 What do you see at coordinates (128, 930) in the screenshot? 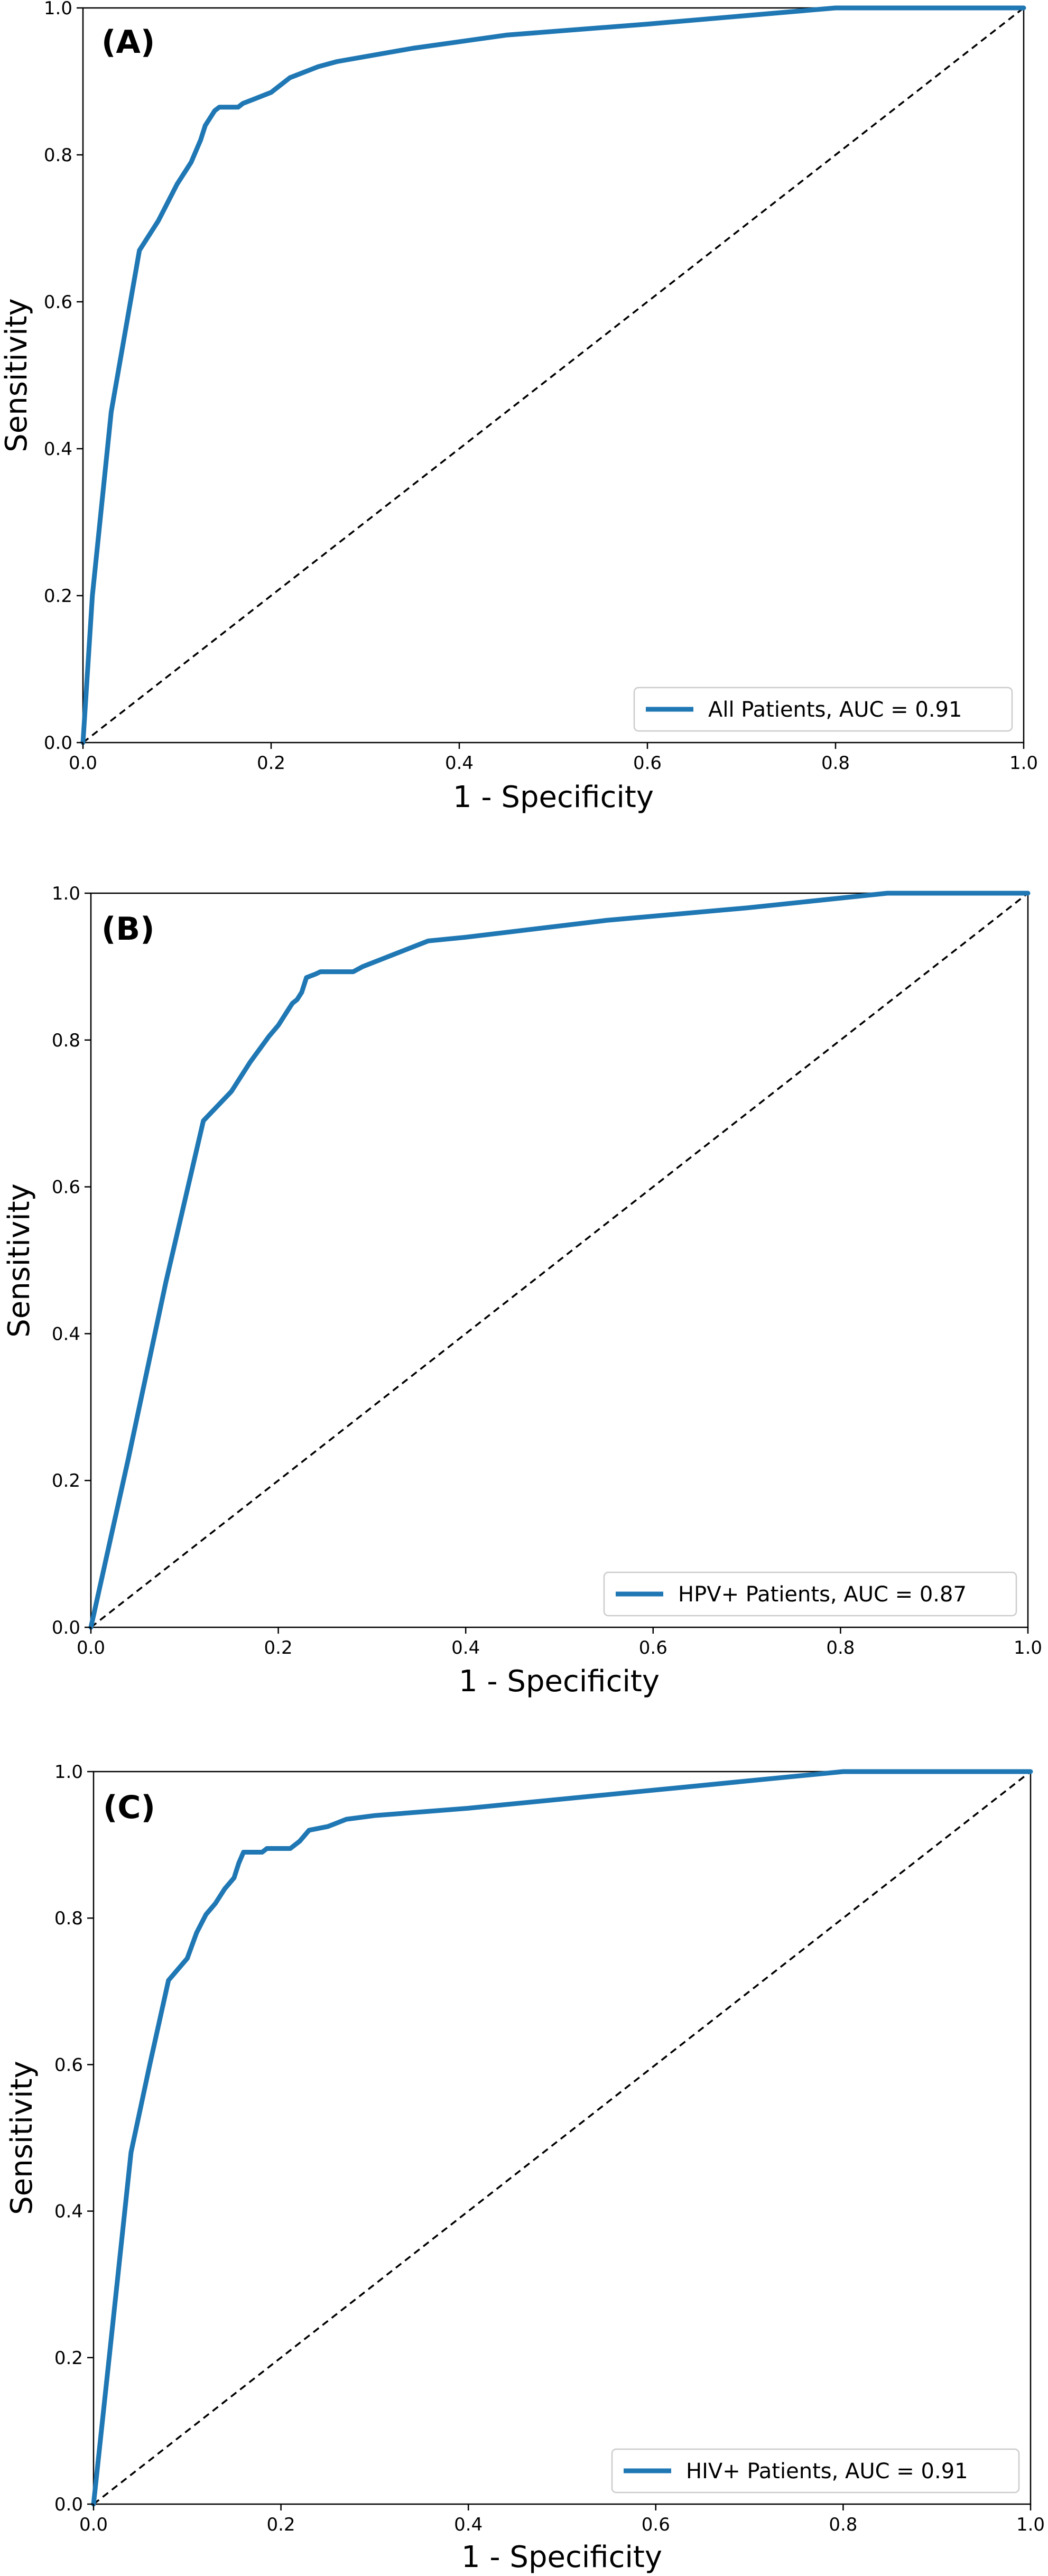
I see `panel-label: (B)` at bounding box center [128, 930].